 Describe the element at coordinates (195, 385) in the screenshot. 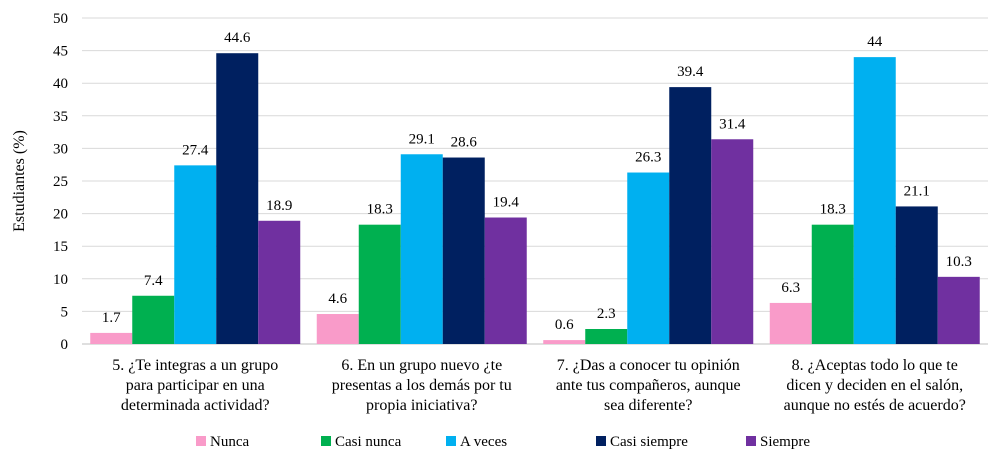

I see `category-label: para participar en una` at that location.